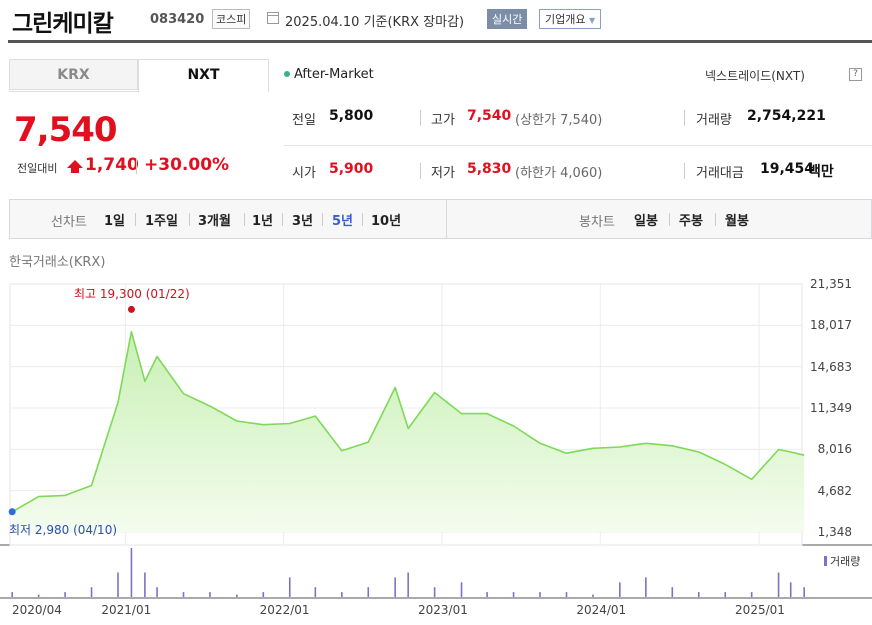 The width and height of the screenshot is (872, 625). What do you see at coordinates (203, 75) in the screenshot?
I see `tab-nxt: NXT` at bounding box center [203, 75].